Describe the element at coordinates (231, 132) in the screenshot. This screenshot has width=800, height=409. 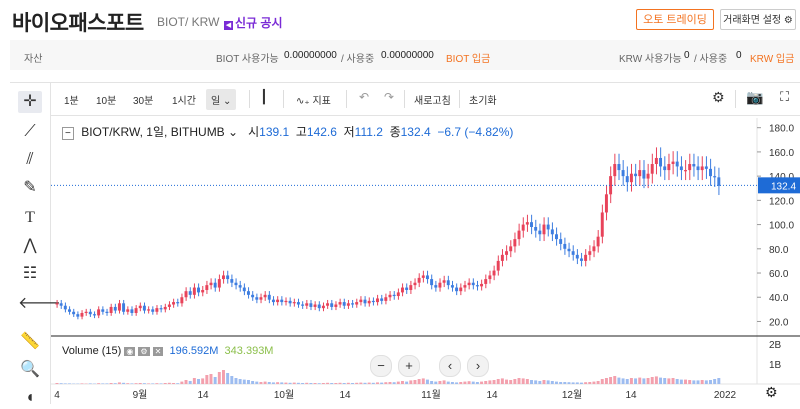
I see `legend-dropdown-icon: ⌄` at that location.